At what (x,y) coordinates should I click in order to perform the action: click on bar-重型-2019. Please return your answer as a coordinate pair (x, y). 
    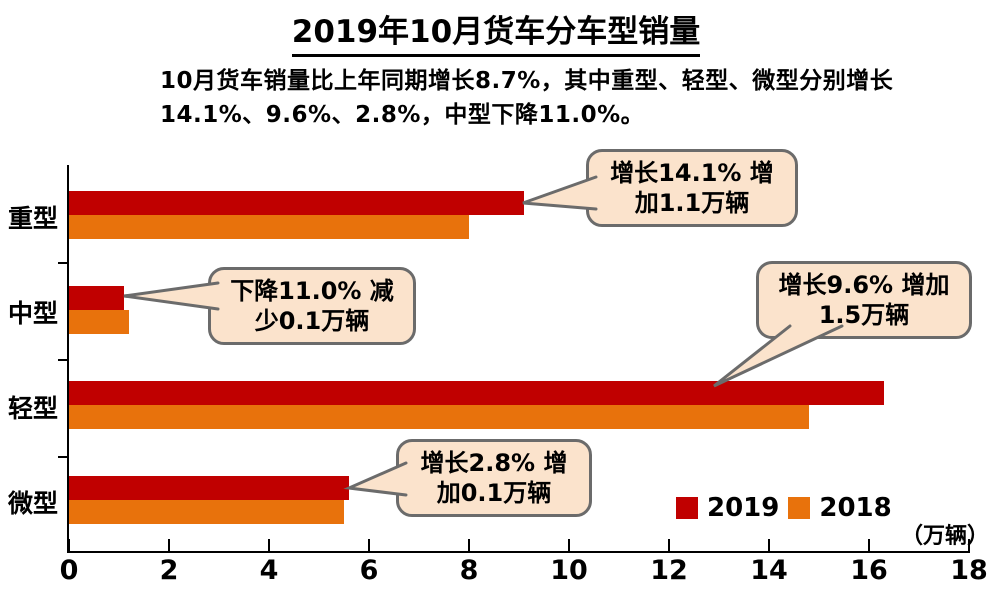
    Looking at the image, I should click on (296, 203).